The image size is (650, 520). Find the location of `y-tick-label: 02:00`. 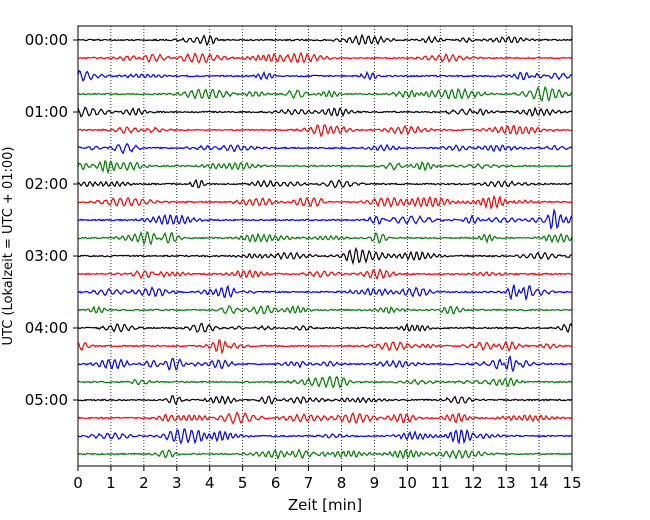

y-tick-label: 02:00 is located at coordinates (46, 184).